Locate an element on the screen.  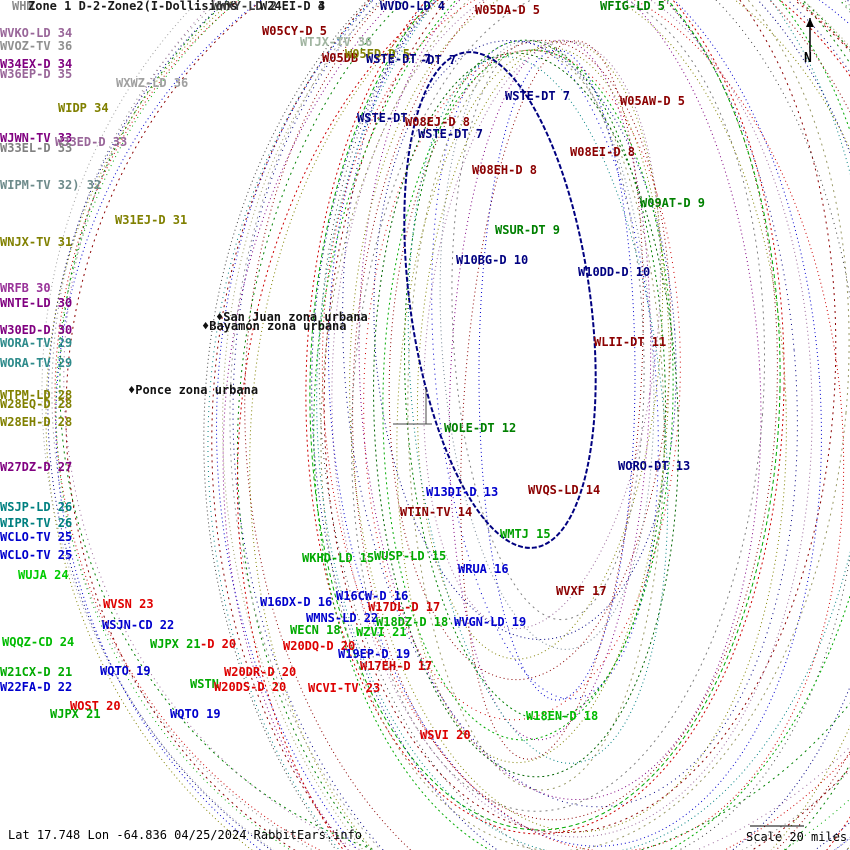
station-label: WSTN is located at coordinates (204, 684).